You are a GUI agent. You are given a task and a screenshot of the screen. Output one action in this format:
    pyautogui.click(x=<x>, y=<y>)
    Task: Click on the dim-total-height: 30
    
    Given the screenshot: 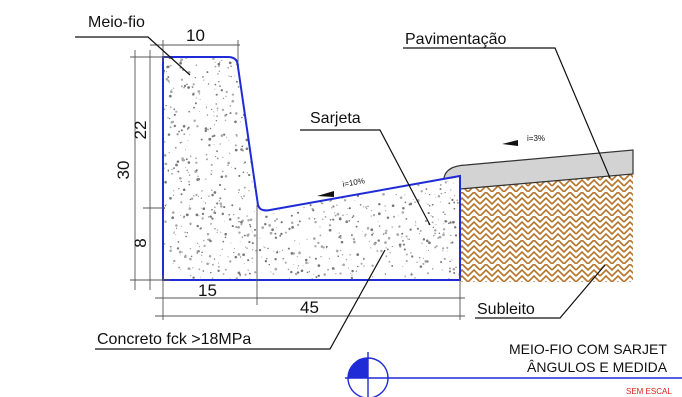 What is the action you would take?
    pyautogui.click(x=123, y=170)
    